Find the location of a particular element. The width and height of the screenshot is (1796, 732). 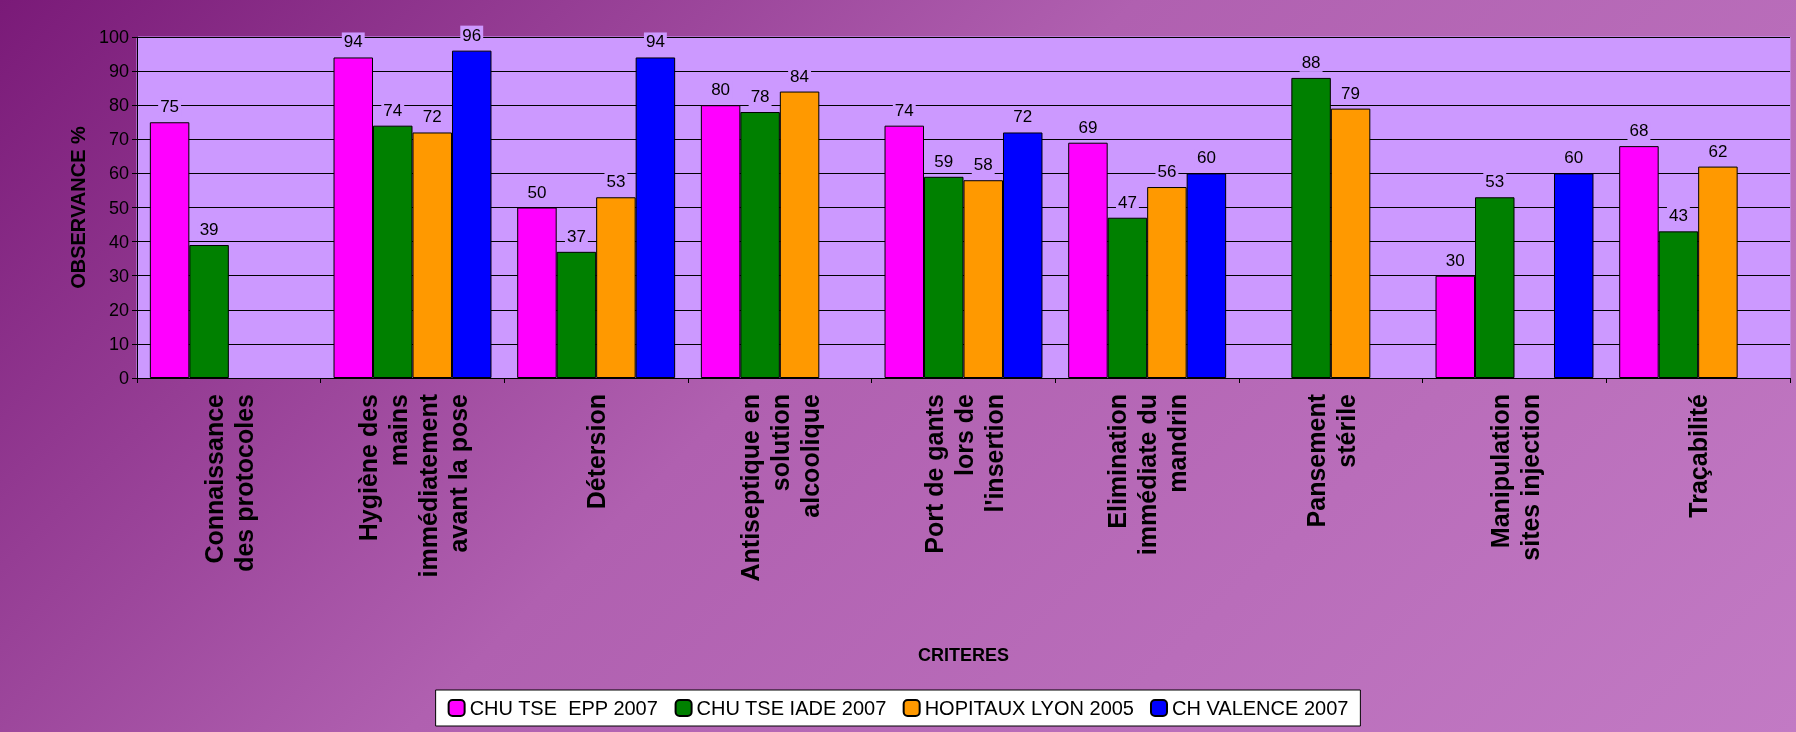

data-label: 80 is located at coordinates (721, 90).